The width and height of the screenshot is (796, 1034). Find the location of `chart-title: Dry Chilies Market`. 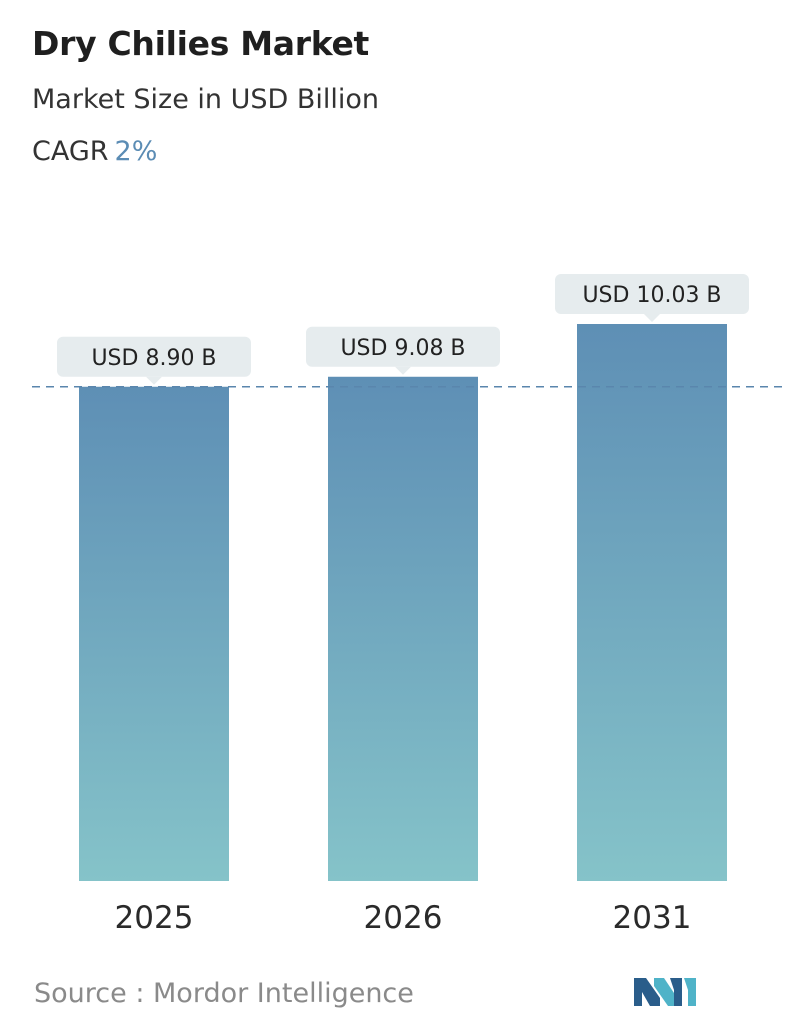

chart-title: Dry Chilies Market is located at coordinates (201, 43).